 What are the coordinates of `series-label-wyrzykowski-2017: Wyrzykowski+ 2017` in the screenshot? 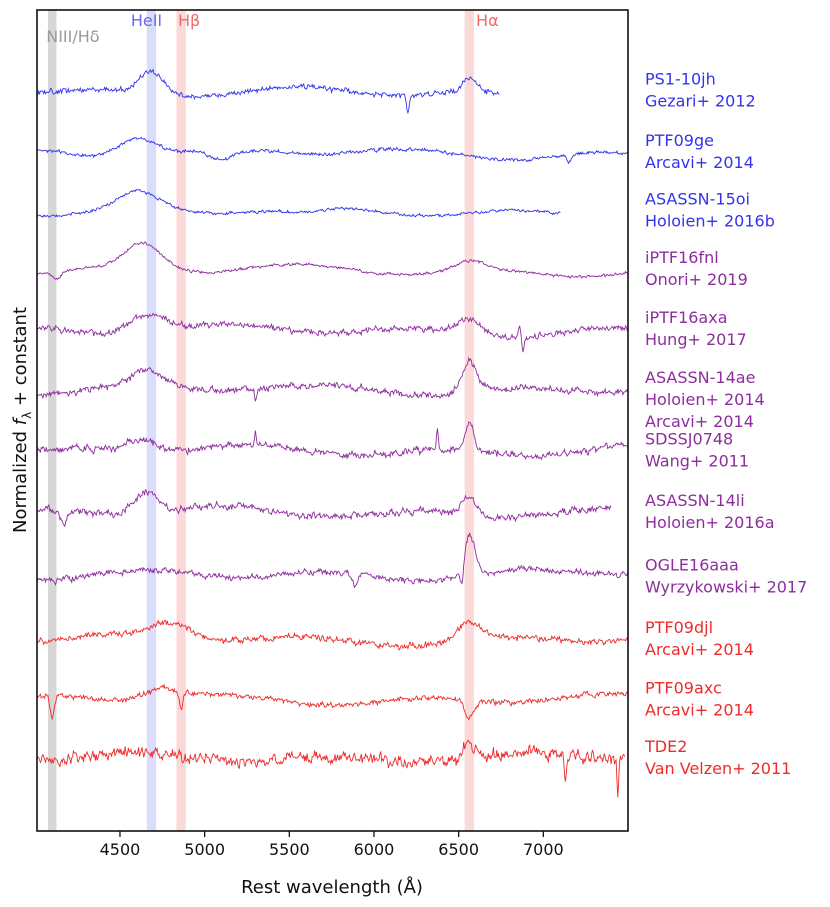 It's located at (726, 586).